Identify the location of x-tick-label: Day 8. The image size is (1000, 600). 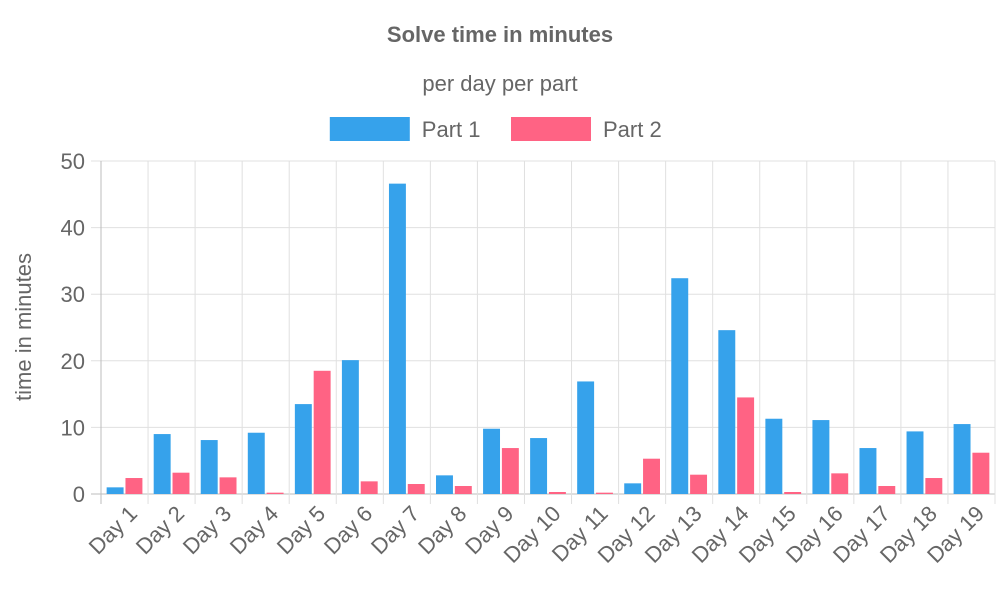
(442, 530).